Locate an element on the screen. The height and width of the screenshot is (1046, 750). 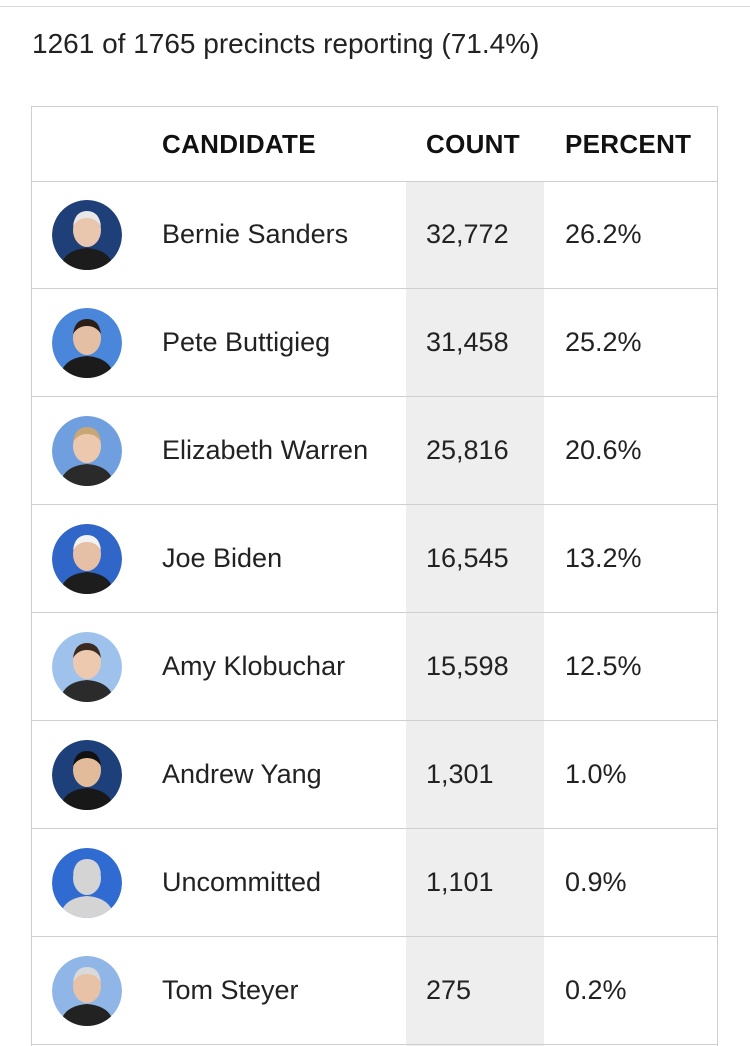
table-header-row: CANDIDATE COUNT PERCENT is located at coordinates (374, 144).